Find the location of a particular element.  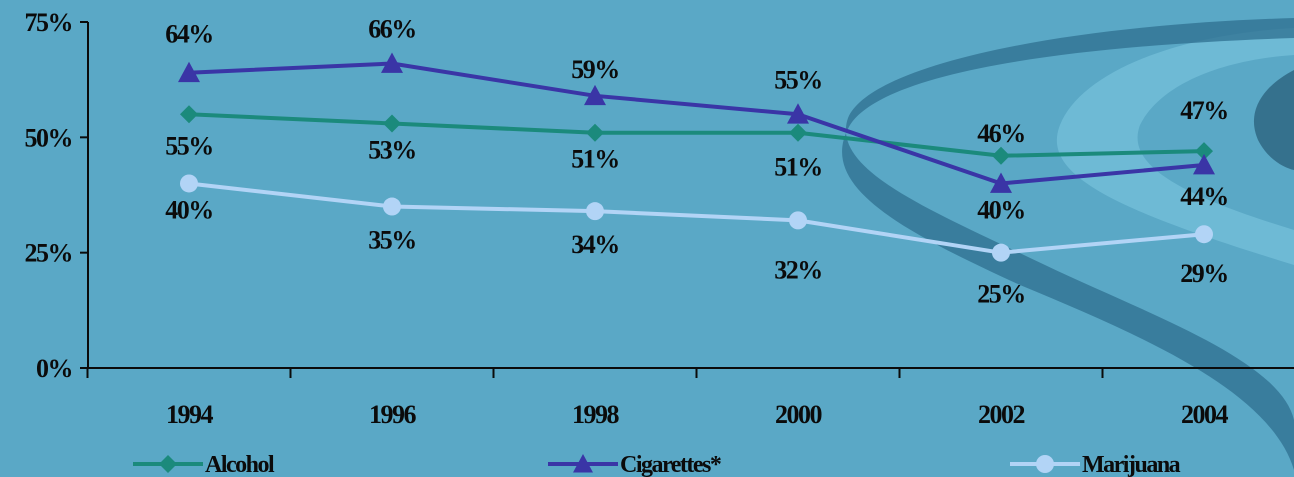

marijuana-data-label: 35% is located at coordinates (392, 240).